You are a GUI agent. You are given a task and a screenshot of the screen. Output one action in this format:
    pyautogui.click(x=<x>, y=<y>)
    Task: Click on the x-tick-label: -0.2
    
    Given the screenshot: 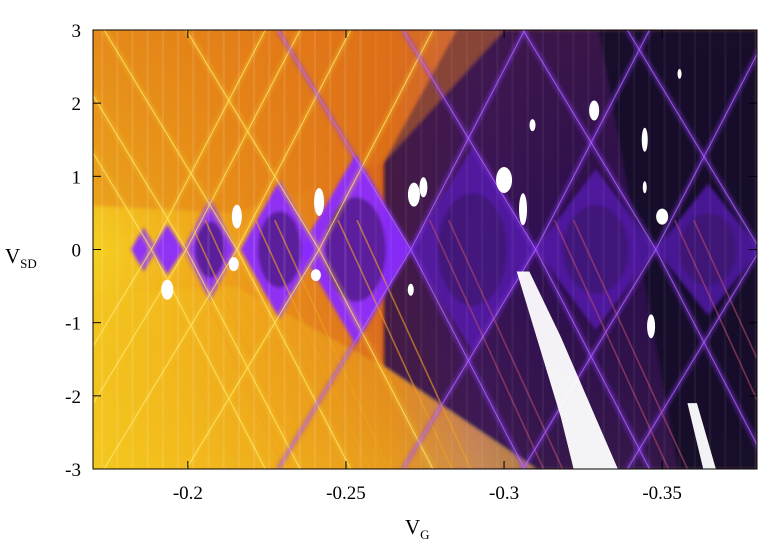 What is the action you would take?
    pyautogui.click(x=188, y=493)
    